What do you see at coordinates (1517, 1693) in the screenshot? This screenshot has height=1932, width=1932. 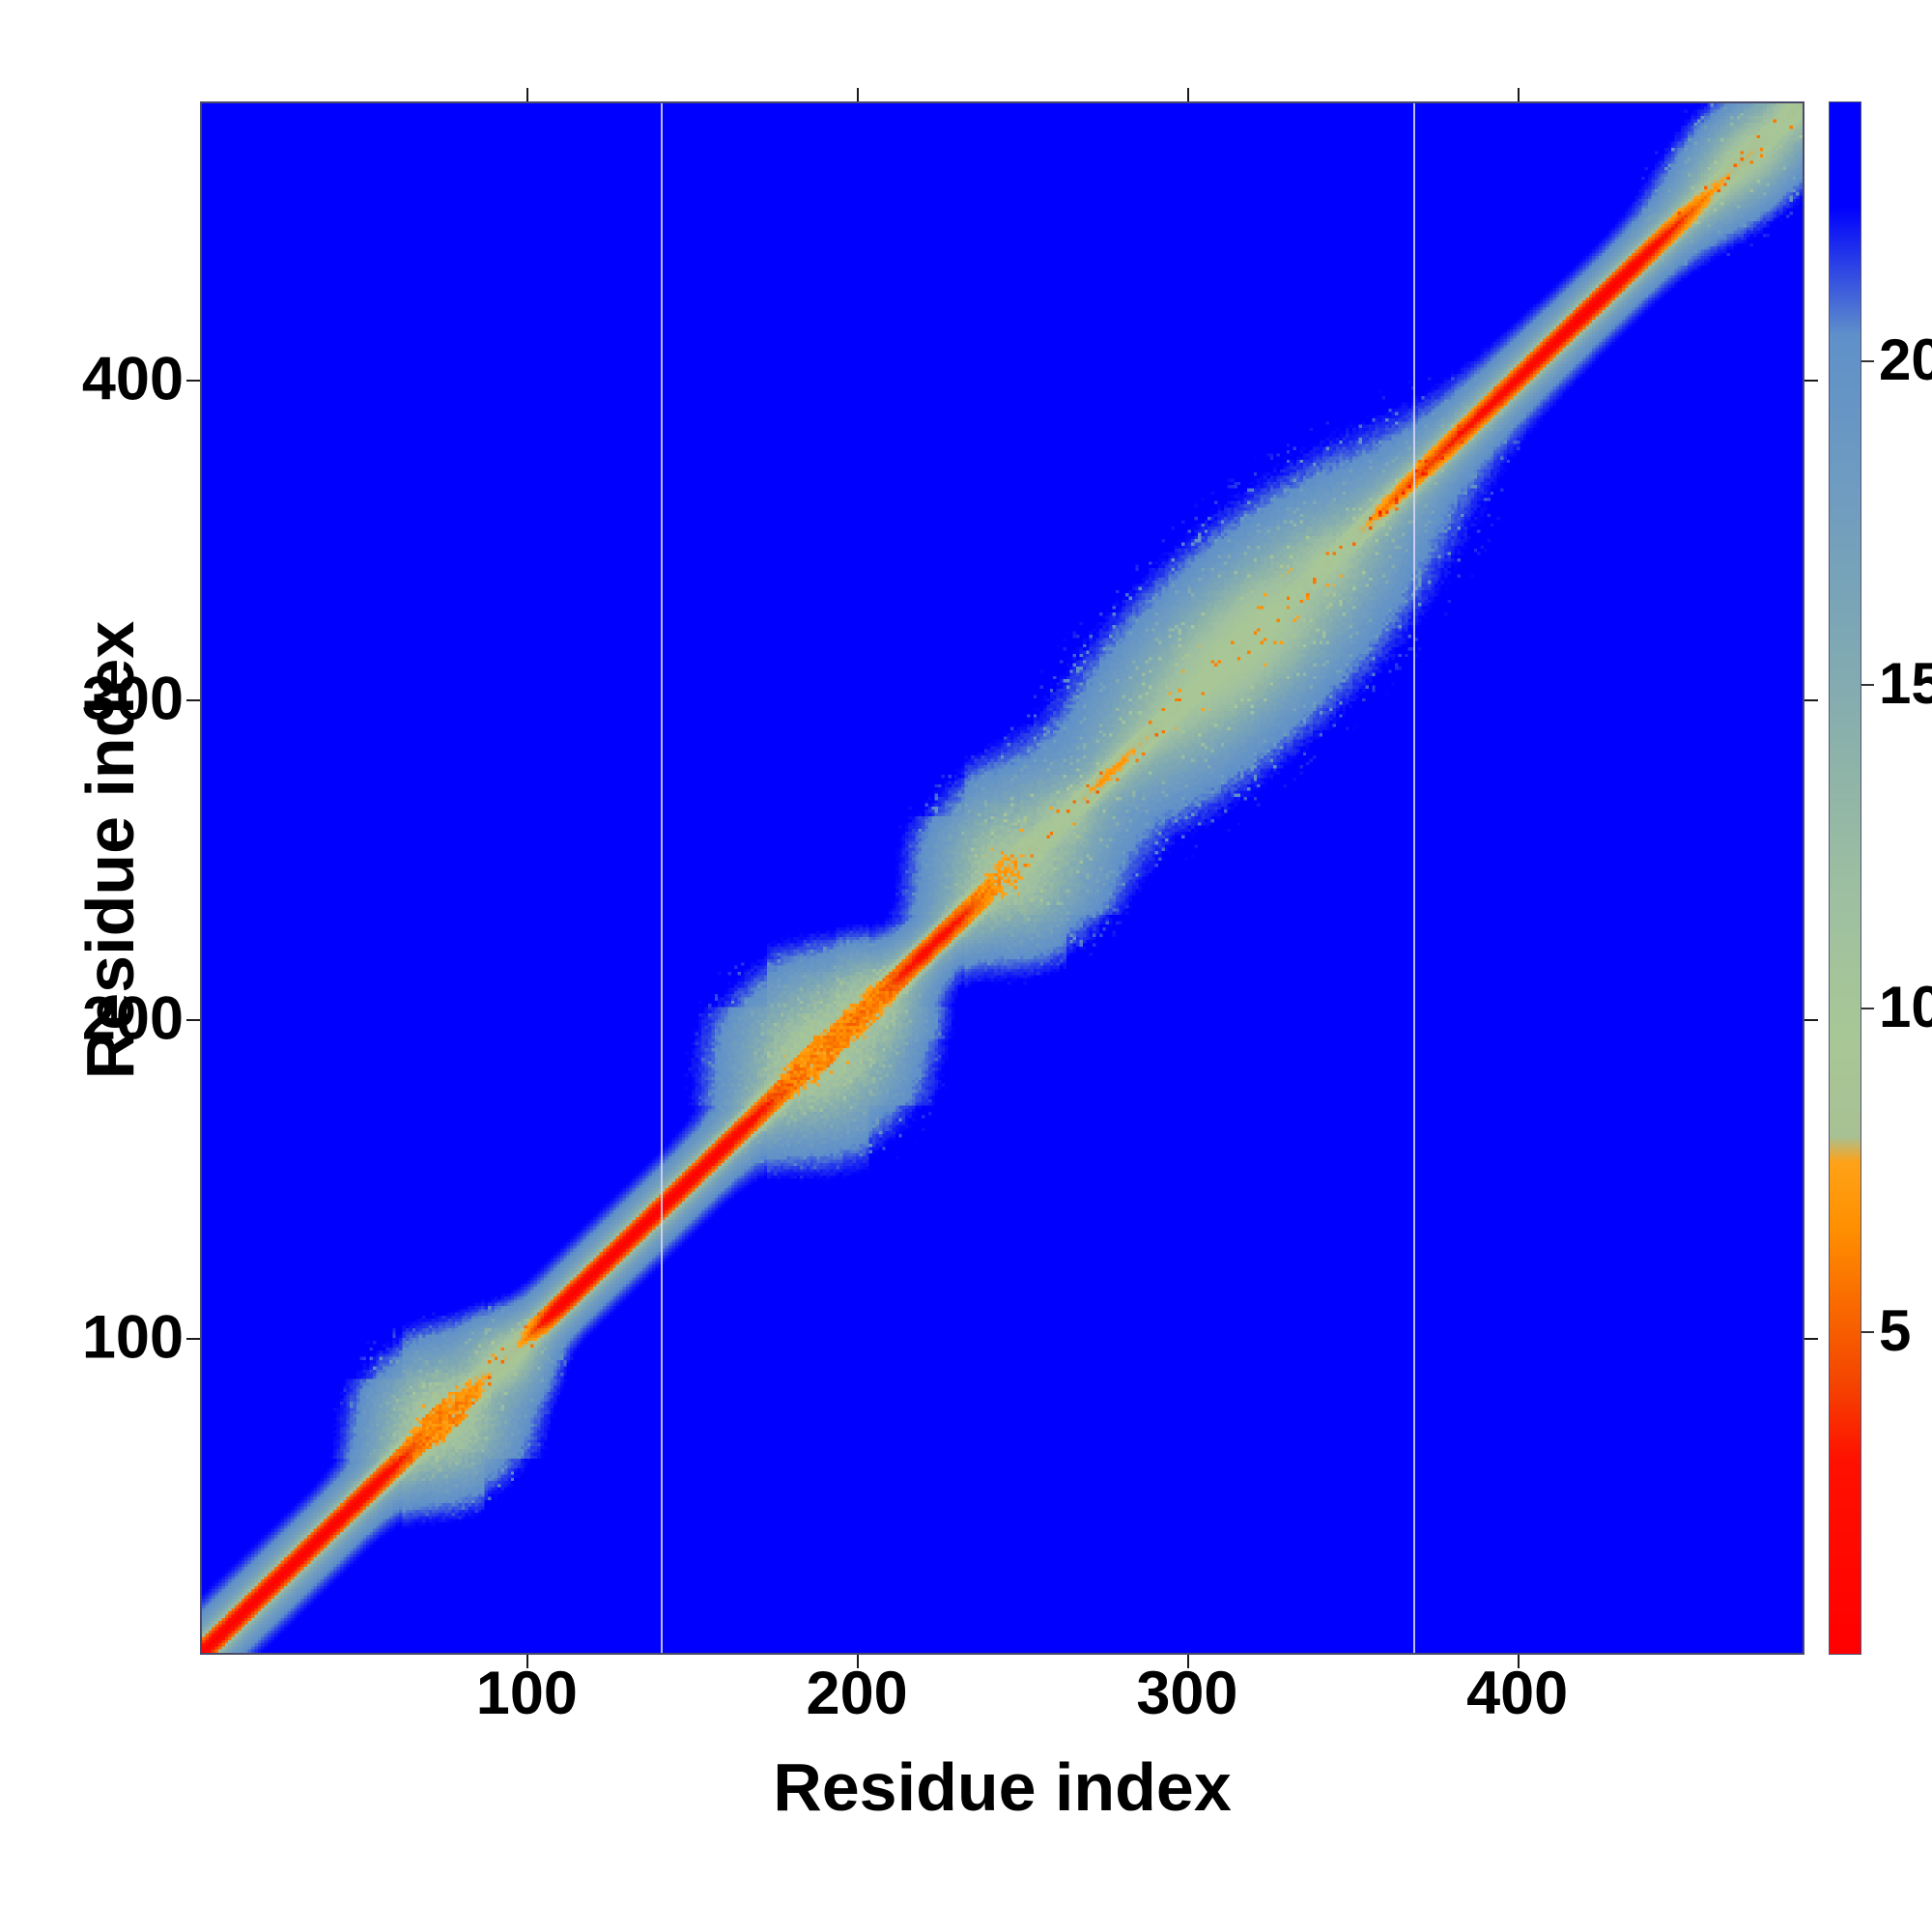 I see `x-tick-label-400: 400` at bounding box center [1517, 1693].